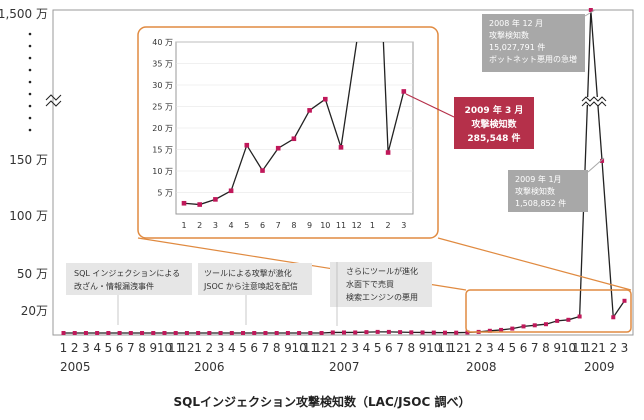 The image size is (644, 420). Describe the element at coordinates (325, 225) in the screenshot. I see `inset-x-tick-label: 10` at that location.